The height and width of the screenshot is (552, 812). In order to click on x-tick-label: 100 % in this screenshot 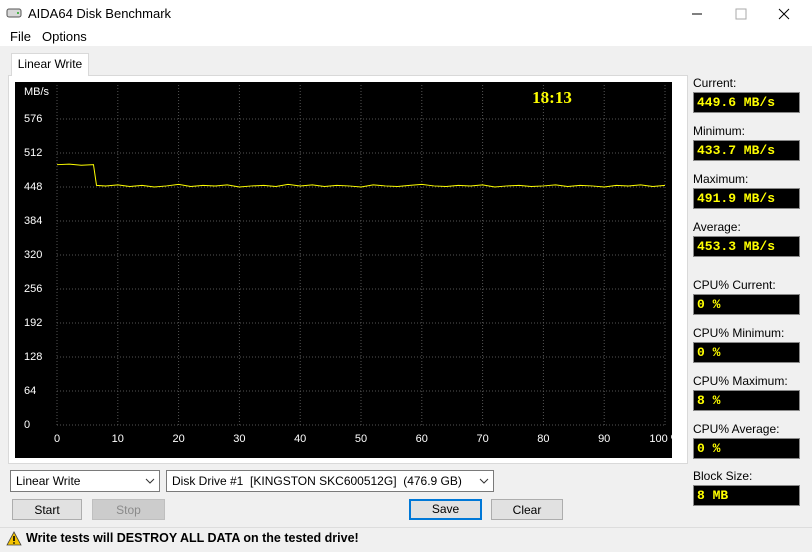, I will do `click(660, 439)`.